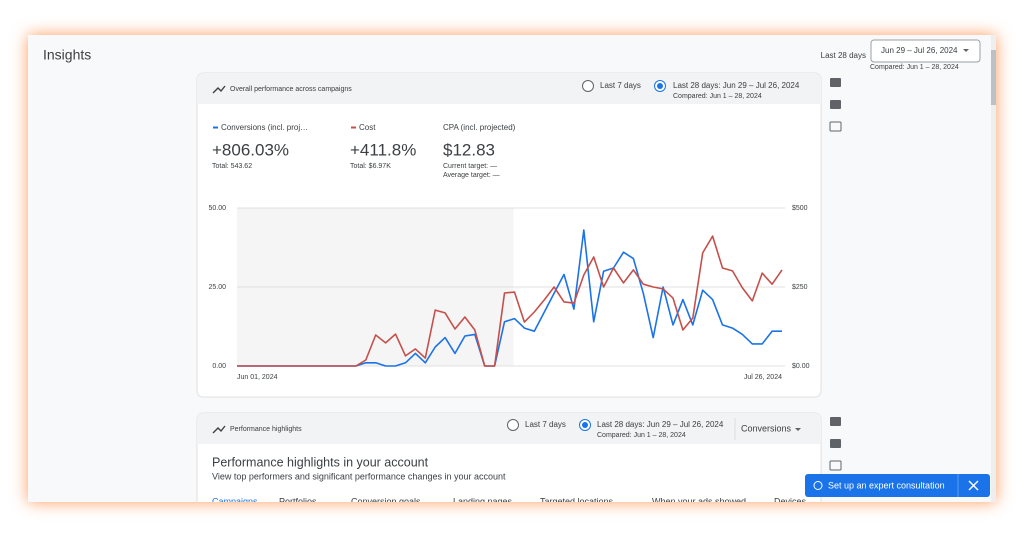 This screenshot has width=1024, height=536. Describe the element at coordinates (219, 366) in the screenshot. I see `y-tick-label: 0.00` at that location.